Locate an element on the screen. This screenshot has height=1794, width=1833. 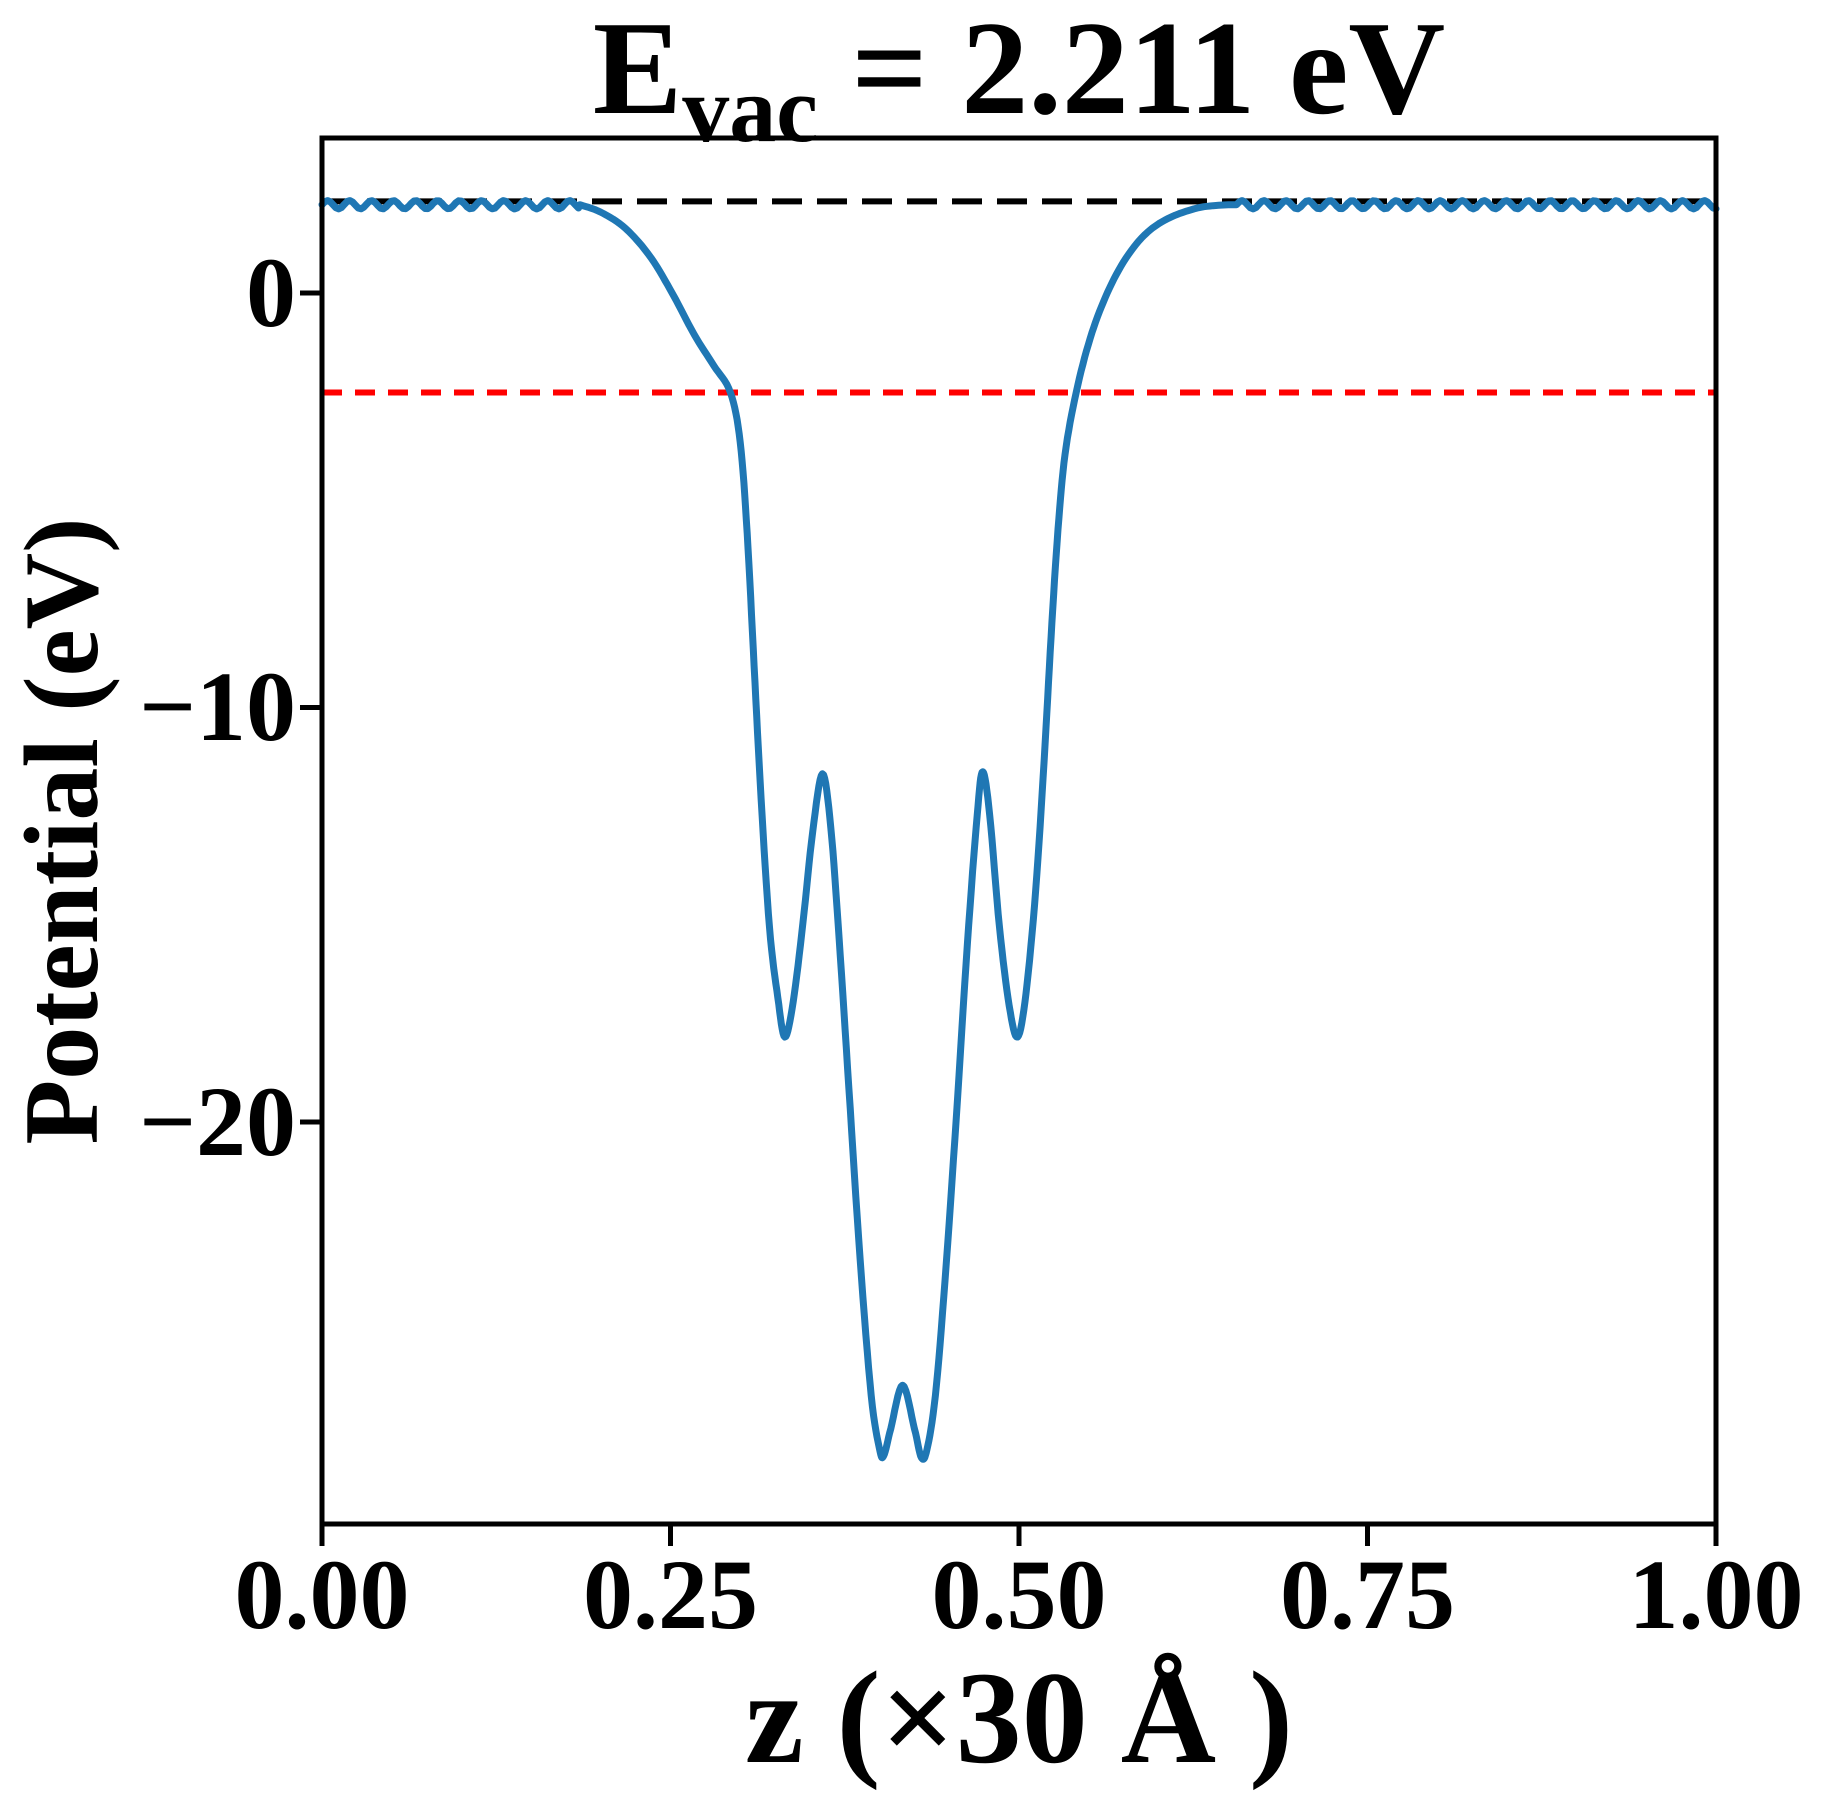
plot-title: Evac = 2.211 eV is located at coordinates (1019, 79).